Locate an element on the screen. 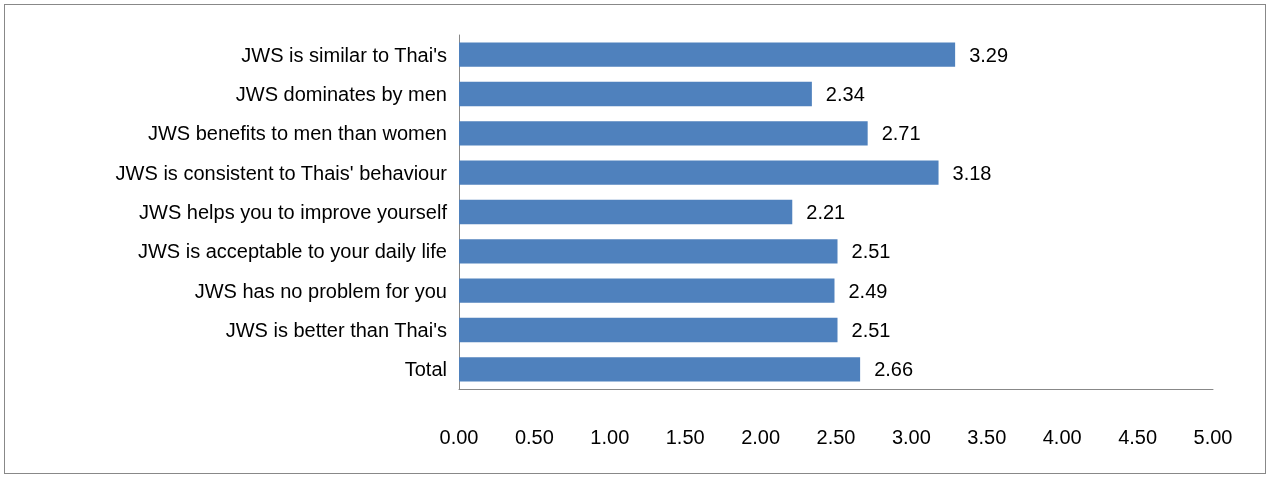 The image size is (1271, 479). x-tick-label: 4.00 is located at coordinates (1062, 437).